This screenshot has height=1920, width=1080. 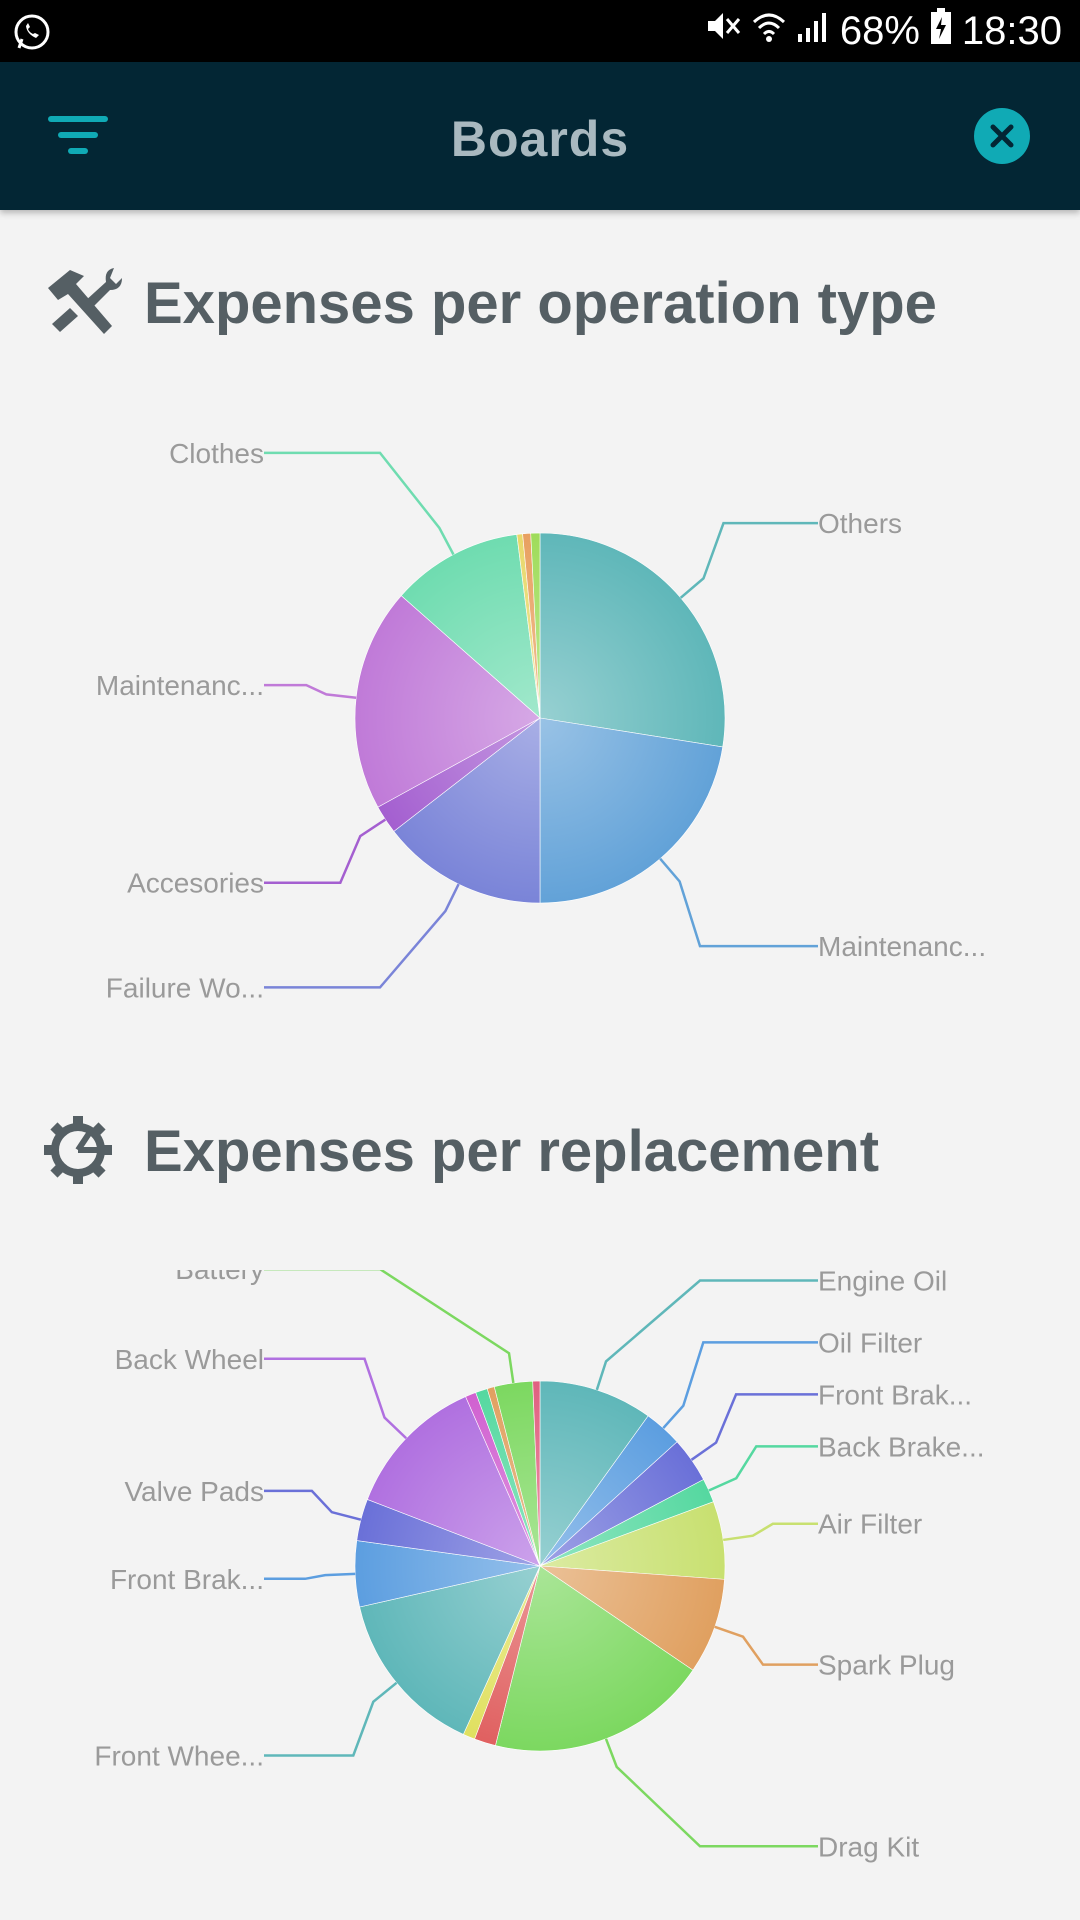 What do you see at coordinates (1011, 30) in the screenshot?
I see `clock: 18:30` at bounding box center [1011, 30].